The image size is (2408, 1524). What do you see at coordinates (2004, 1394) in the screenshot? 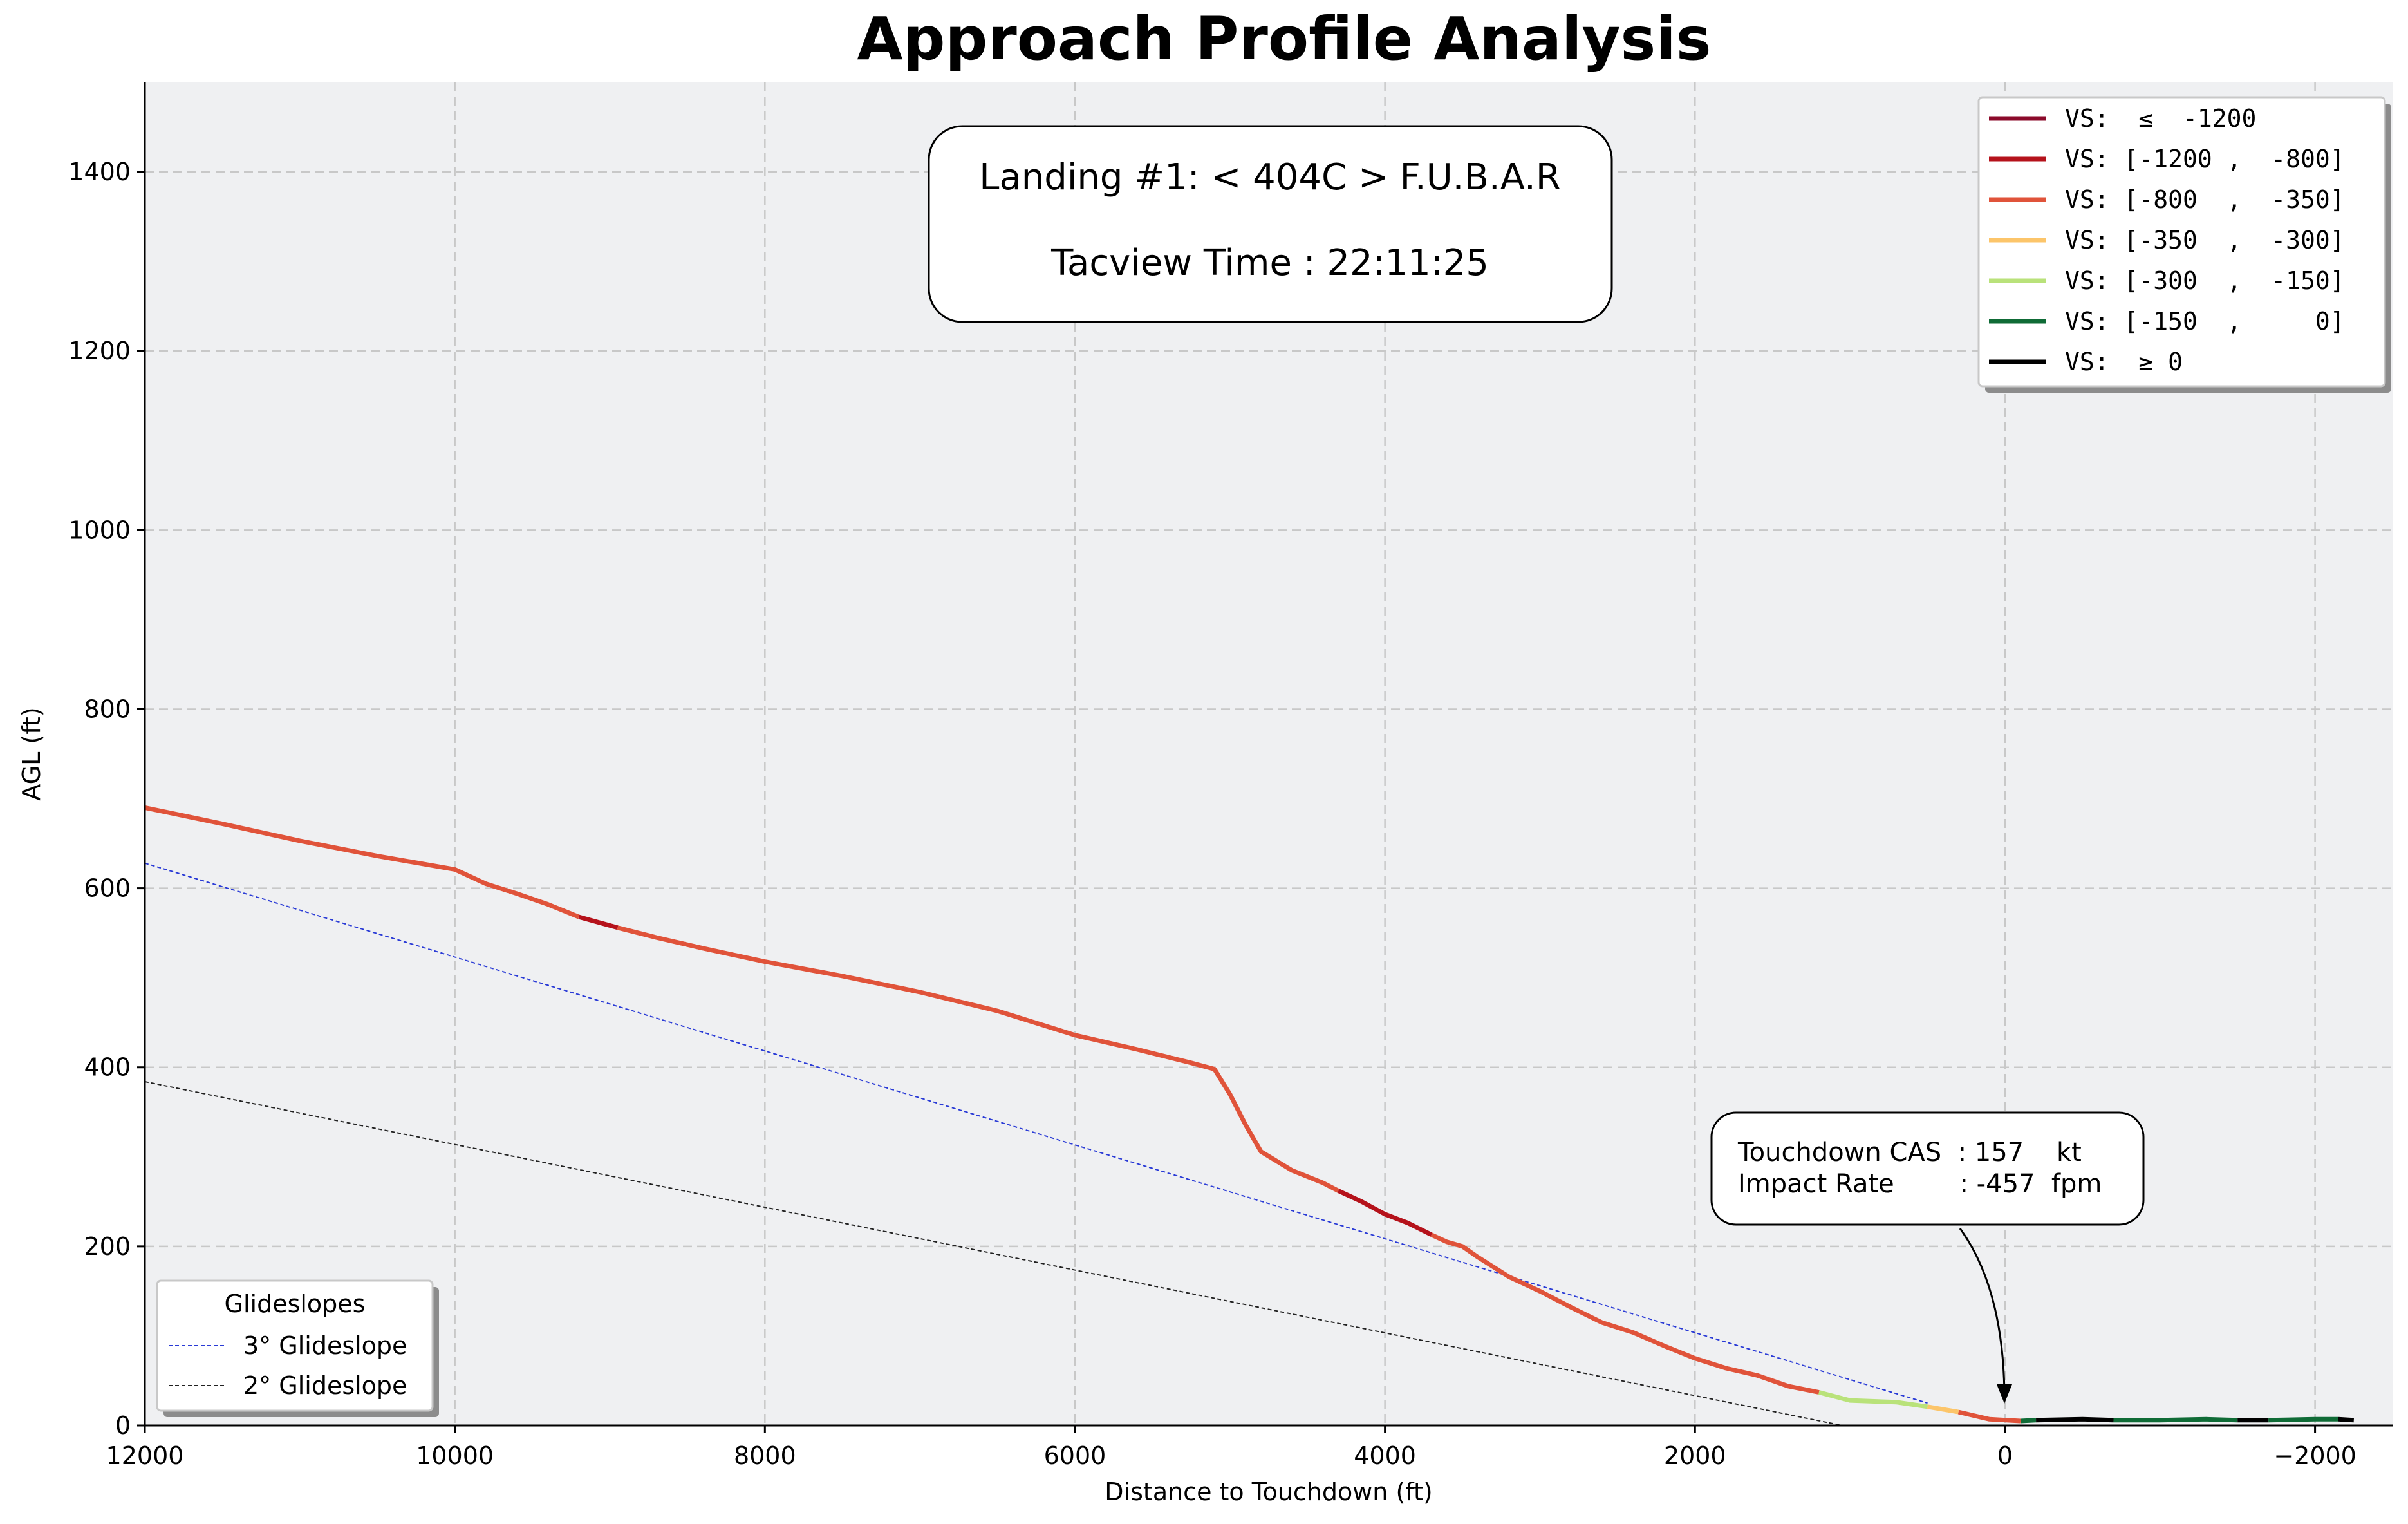
I see `touchdown-annotation-arrowhead` at bounding box center [2004, 1394].